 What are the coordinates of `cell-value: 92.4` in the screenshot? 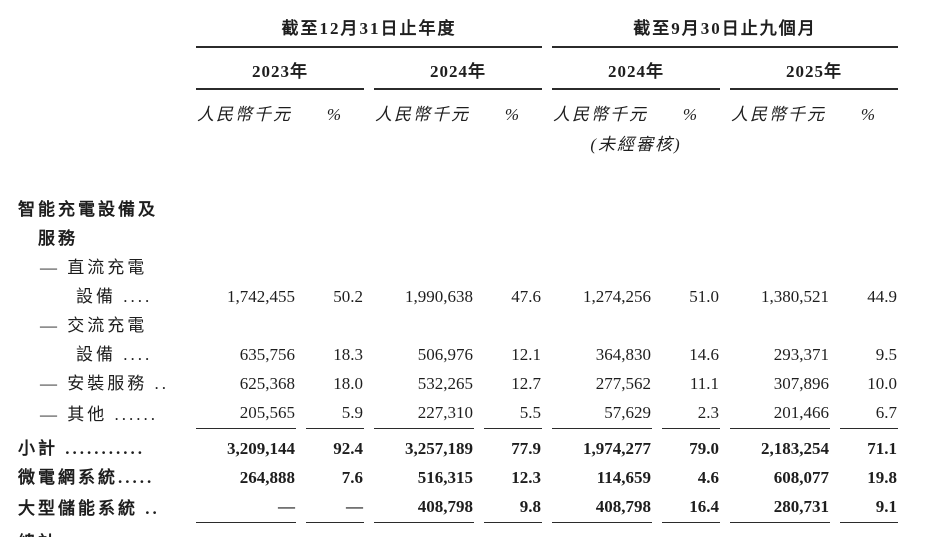 It's located at (348, 448).